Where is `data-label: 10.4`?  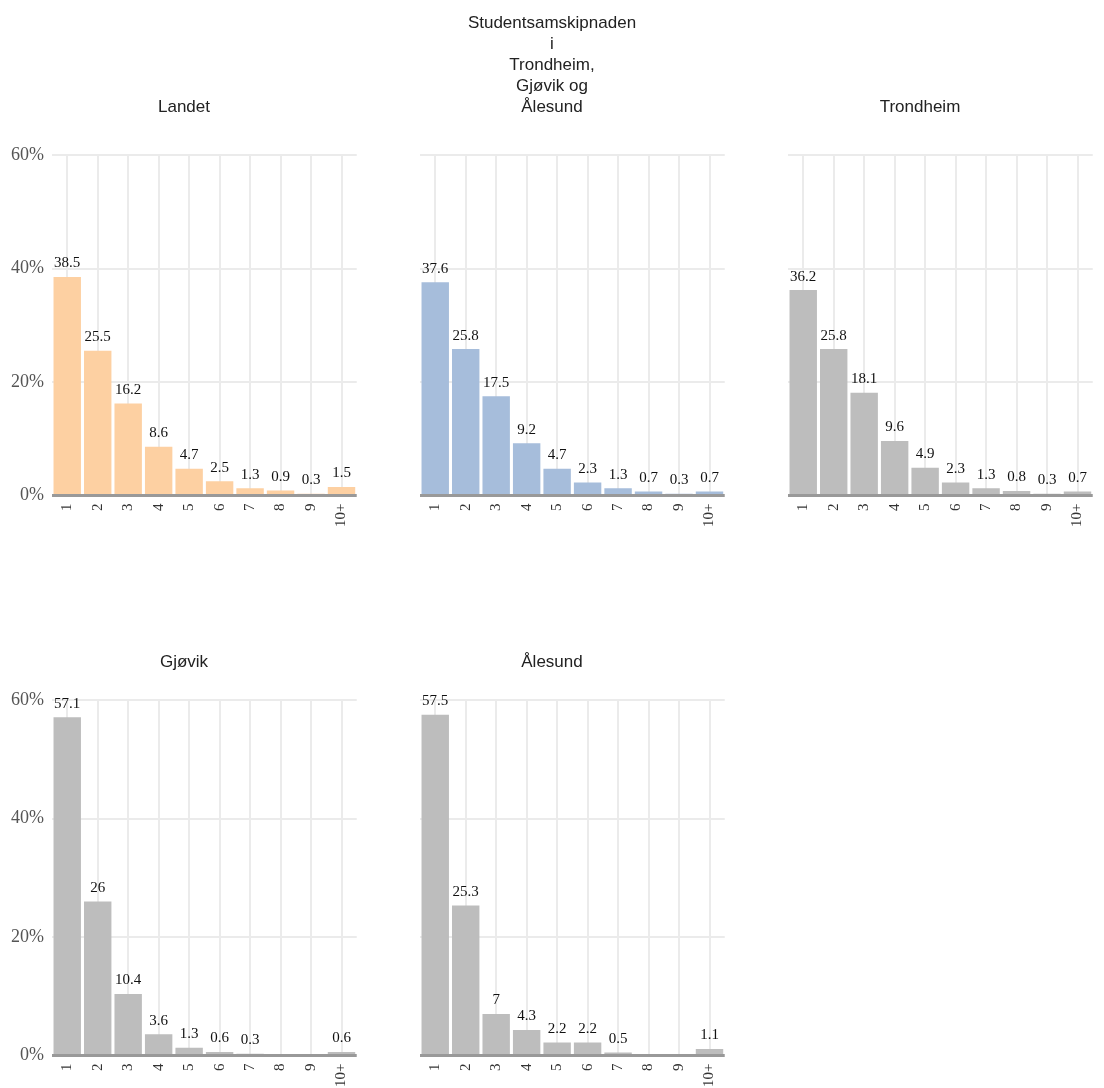 data-label: 10.4 is located at coordinates (128, 979).